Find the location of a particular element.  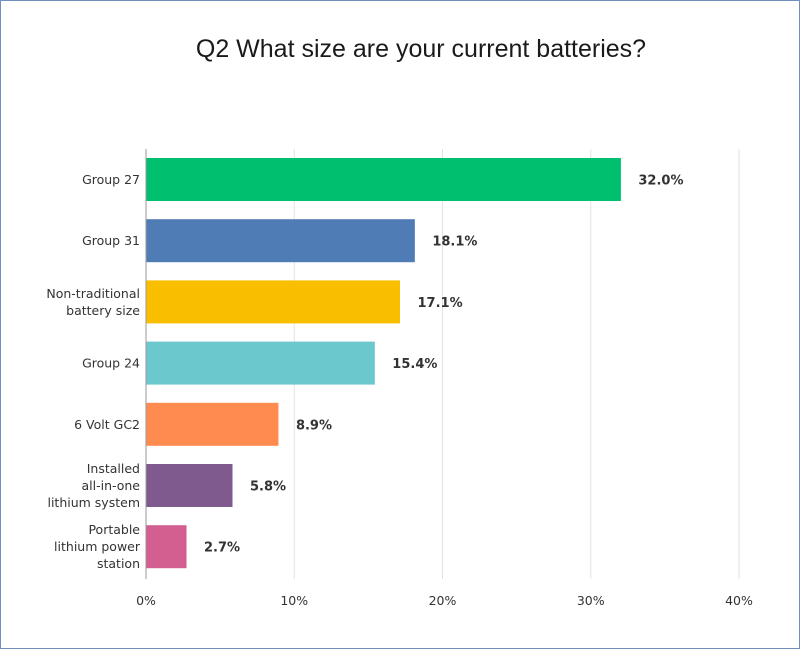

data-label: 32.0% is located at coordinates (660, 181).